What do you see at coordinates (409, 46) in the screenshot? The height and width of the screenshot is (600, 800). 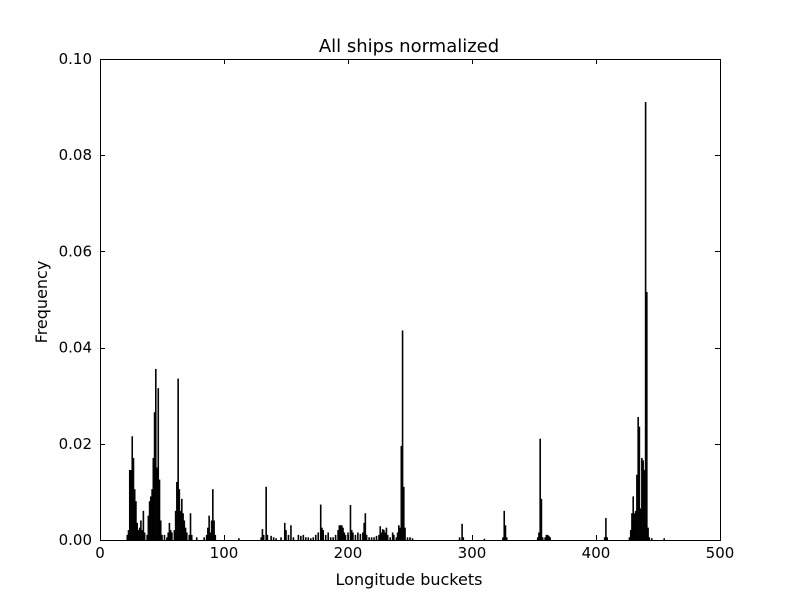 I see `chart-title: All ships normalized` at bounding box center [409, 46].